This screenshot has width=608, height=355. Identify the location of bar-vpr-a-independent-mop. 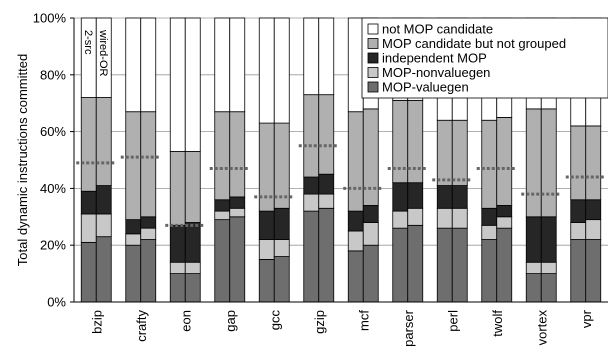
(578, 211).